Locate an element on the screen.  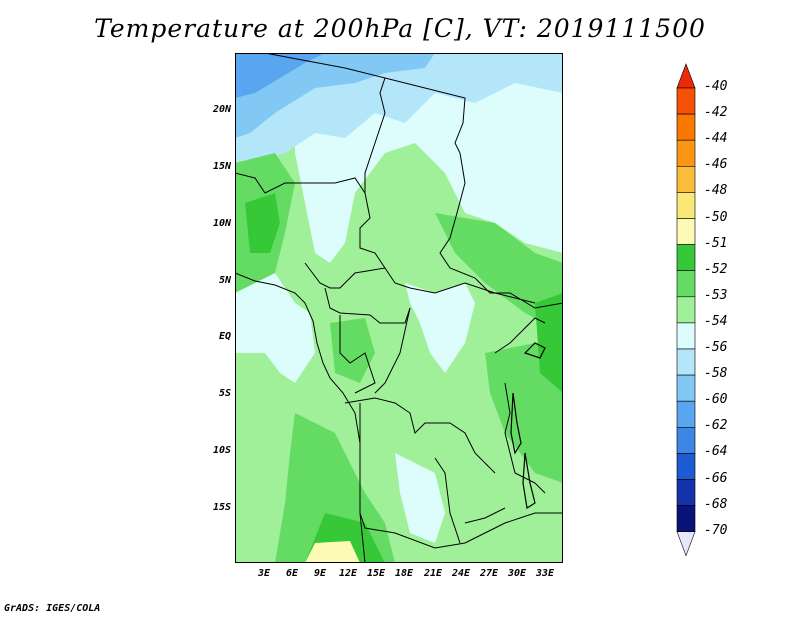
colorbar-level-label: -44 is located at coordinates (716, 139).